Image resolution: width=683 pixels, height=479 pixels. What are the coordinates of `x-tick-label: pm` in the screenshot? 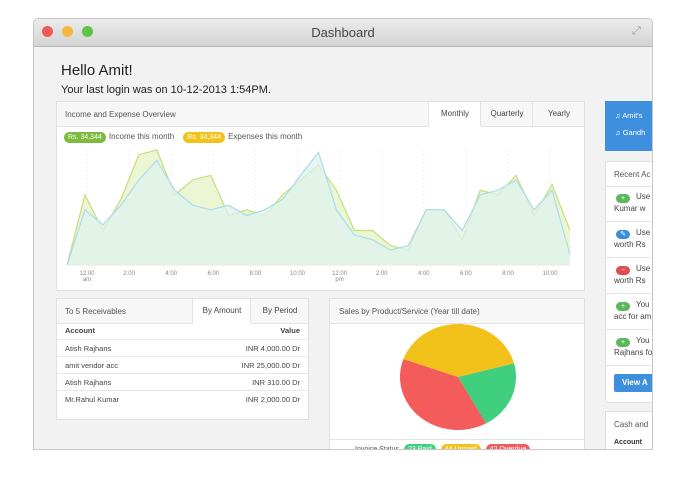 It's located at (339, 280).